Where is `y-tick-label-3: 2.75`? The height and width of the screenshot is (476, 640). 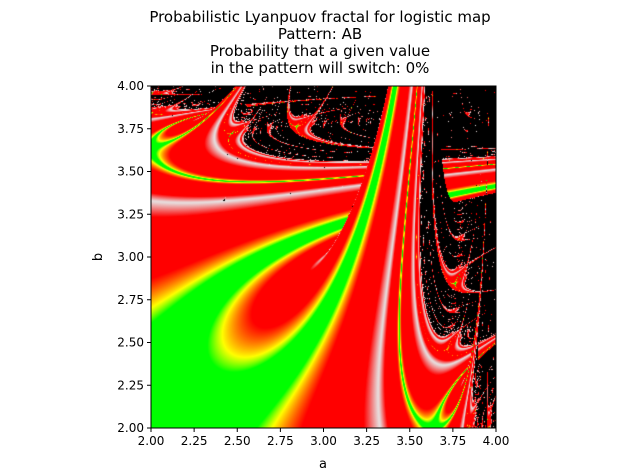 y-tick-label-3: 2.75 is located at coordinates (130, 300).